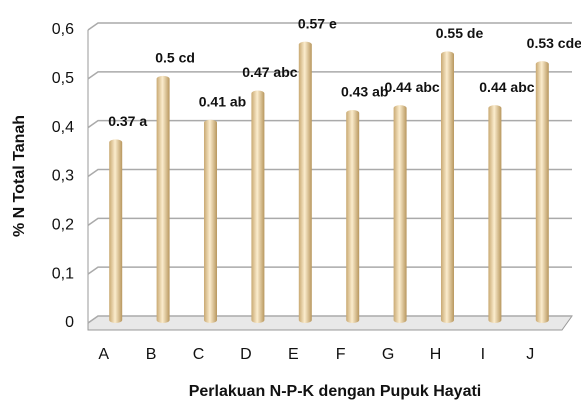 This screenshot has width=581, height=405. What do you see at coordinates (269, 72) in the screenshot?
I see `value-label: 0.47 abc` at bounding box center [269, 72].